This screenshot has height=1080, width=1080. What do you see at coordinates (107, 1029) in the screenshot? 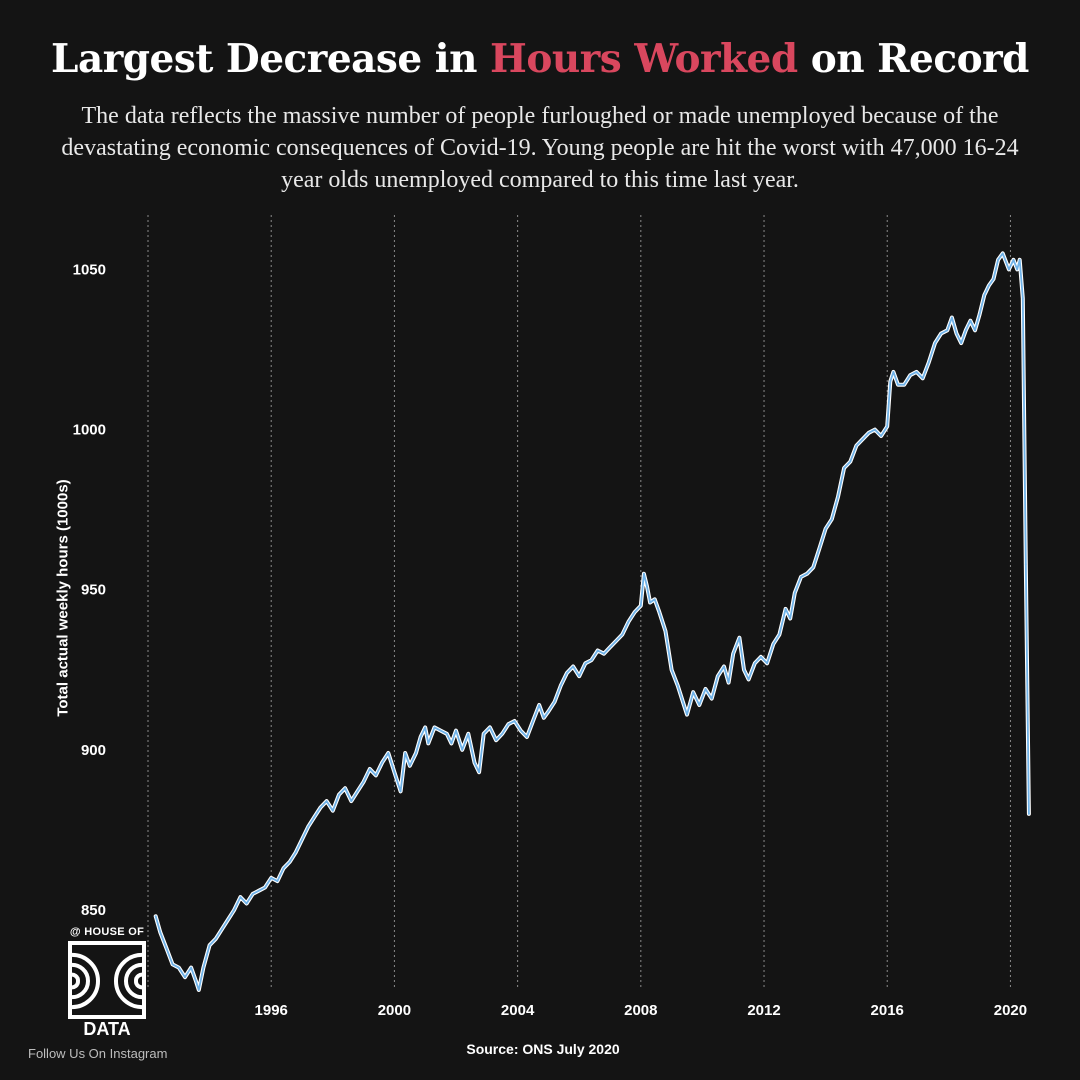
I see `logo-bottom-text: DATA` at bounding box center [107, 1029].